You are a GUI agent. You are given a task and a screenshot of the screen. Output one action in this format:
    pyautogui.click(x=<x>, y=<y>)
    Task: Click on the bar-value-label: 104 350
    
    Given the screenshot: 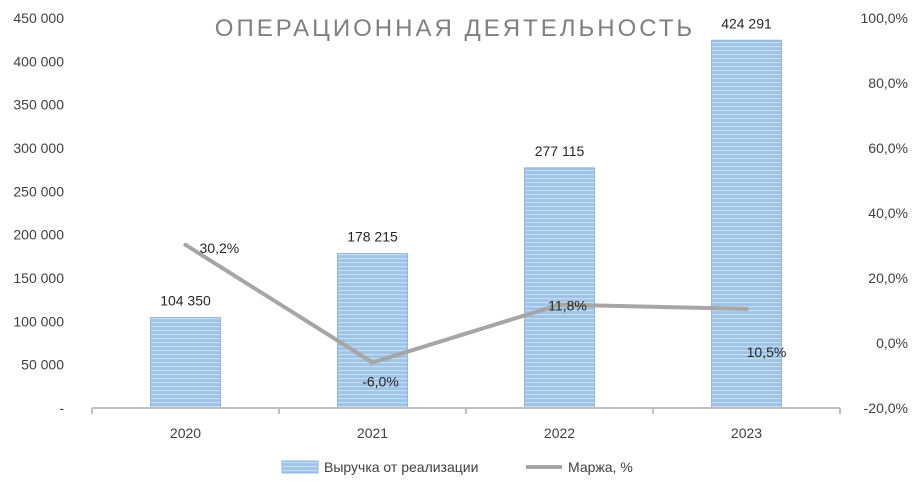 What is the action you would take?
    pyautogui.click(x=185, y=301)
    